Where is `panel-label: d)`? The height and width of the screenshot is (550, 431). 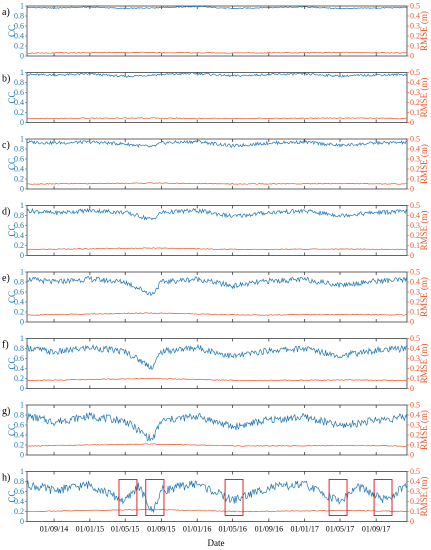 panel-label: d) is located at coordinates (6, 212).